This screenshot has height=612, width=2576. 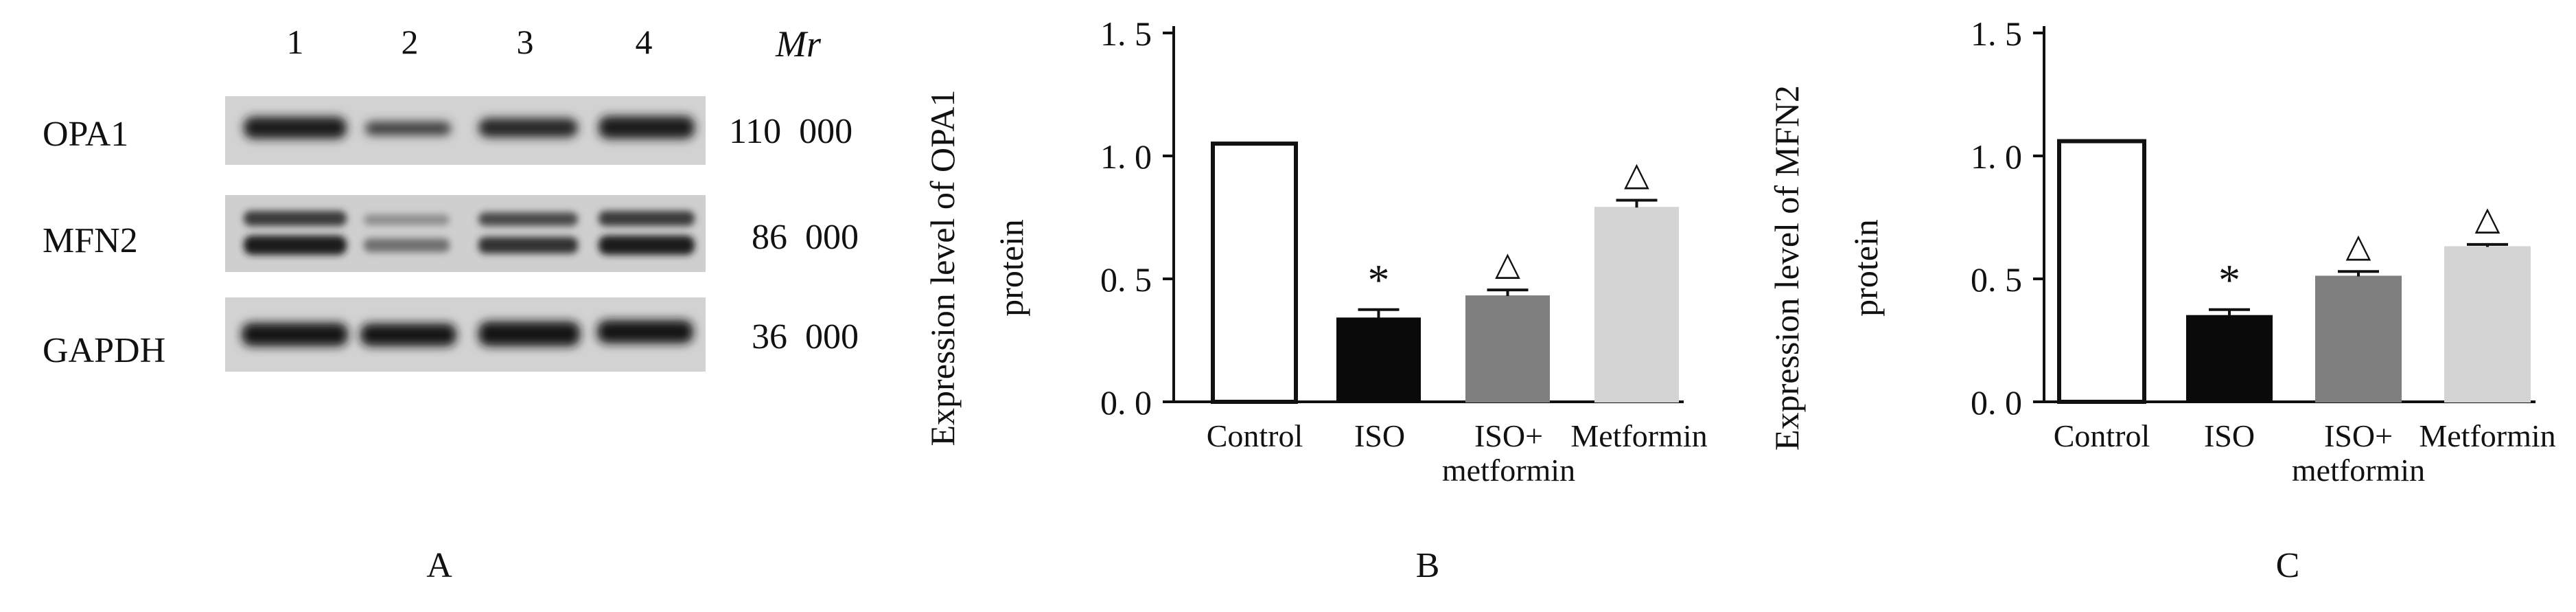 What do you see at coordinates (1011, 268) in the screenshot?
I see `y-axis-label-line2-b: protein` at bounding box center [1011, 268].